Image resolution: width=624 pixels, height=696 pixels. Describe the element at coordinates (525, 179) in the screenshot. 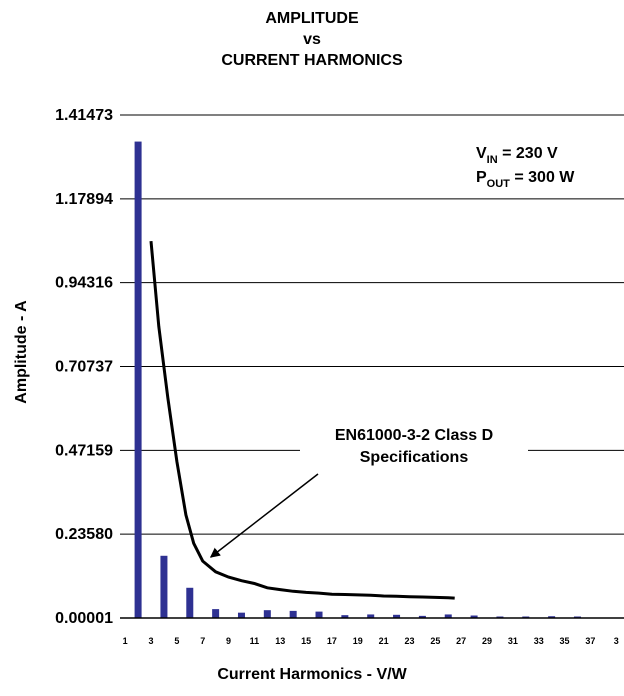

I see `pout-label: POUT = 300 W` at that location.